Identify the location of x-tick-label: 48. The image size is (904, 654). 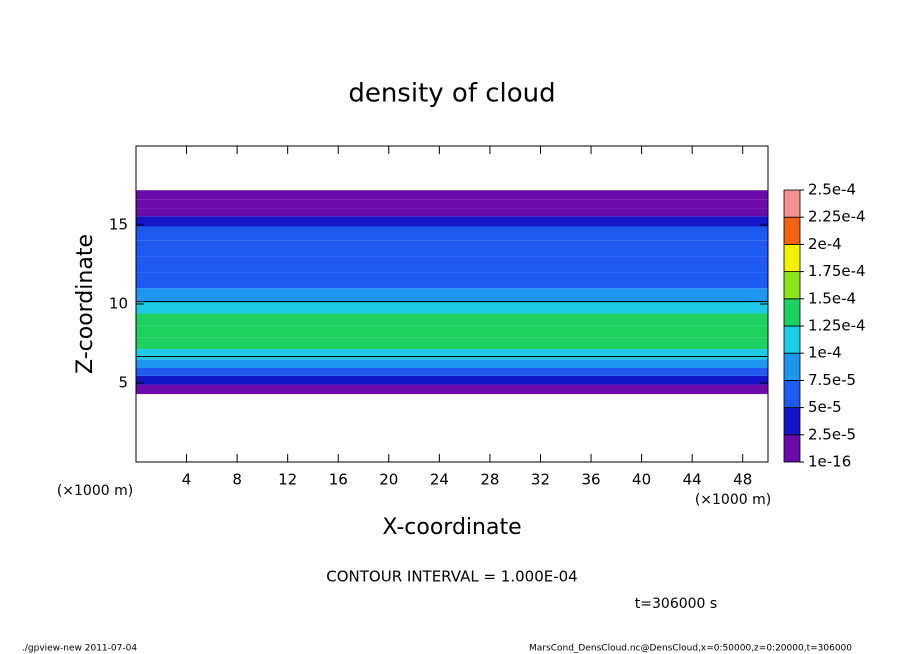
(742, 480).